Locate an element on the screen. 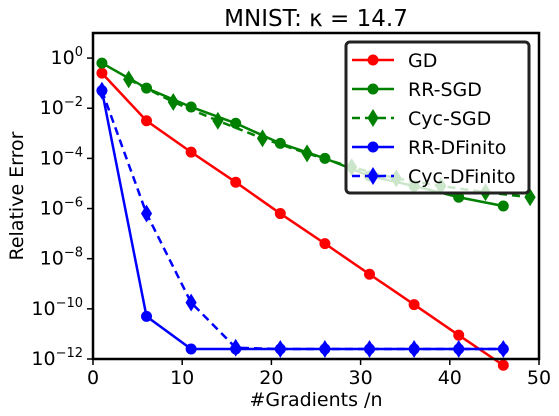  chart-title: MNIST: κ = 14.7 is located at coordinates (316, 19).